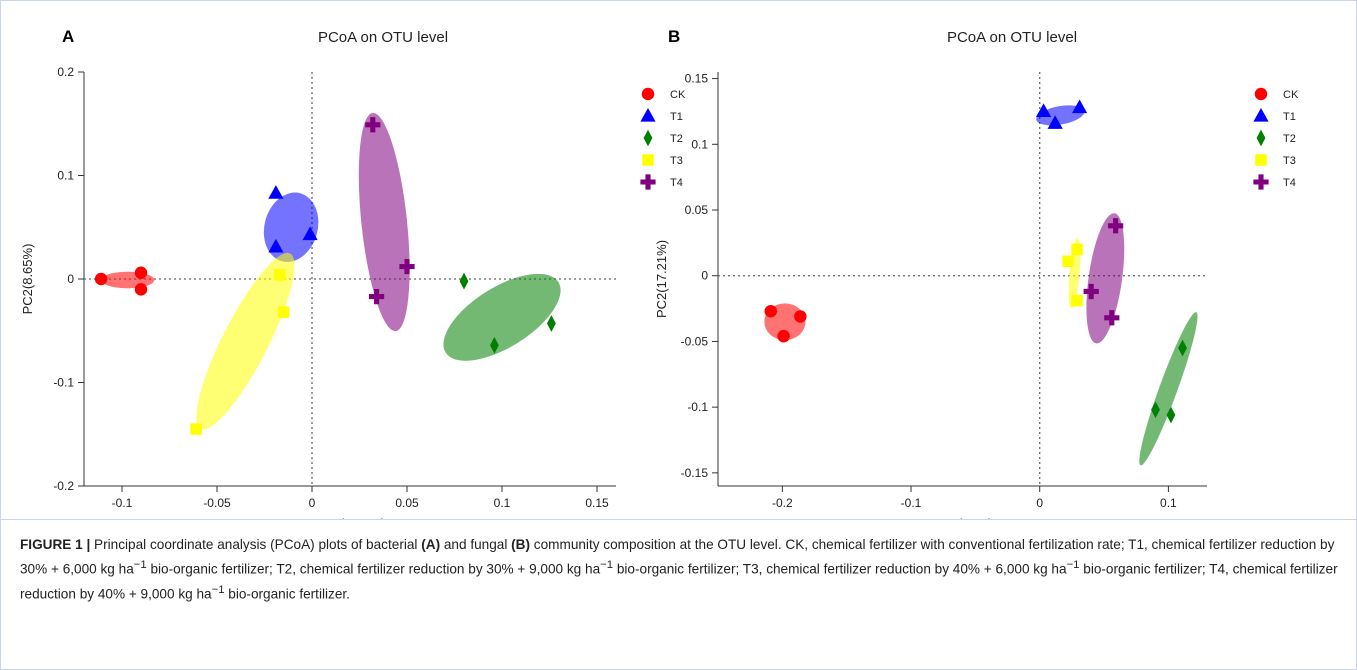  I want to click on caption-sup-1: −1, so click(140, 565).